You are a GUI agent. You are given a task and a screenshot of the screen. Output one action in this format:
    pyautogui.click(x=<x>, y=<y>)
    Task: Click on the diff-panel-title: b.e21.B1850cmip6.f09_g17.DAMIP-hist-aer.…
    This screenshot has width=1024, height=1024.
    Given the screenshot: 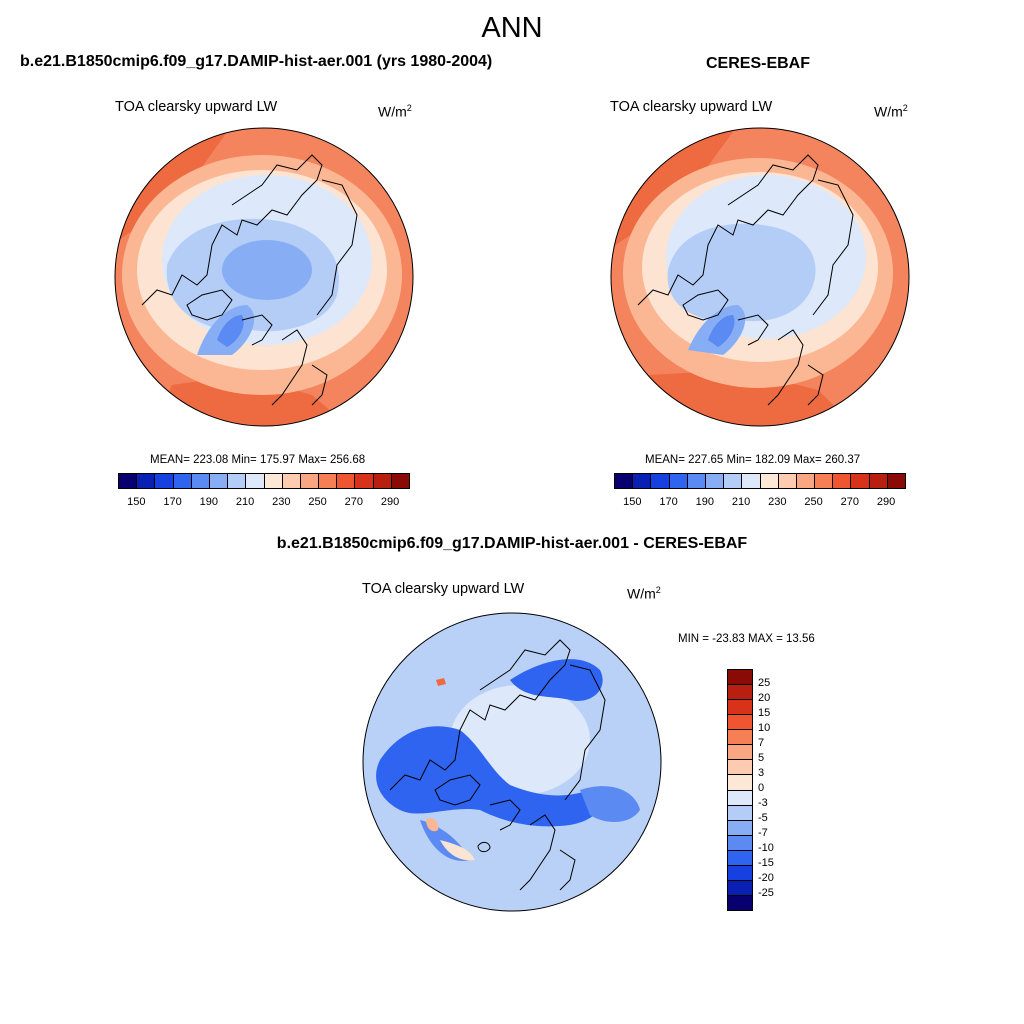 What is the action you would take?
    pyautogui.click(x=512, y=543)
    